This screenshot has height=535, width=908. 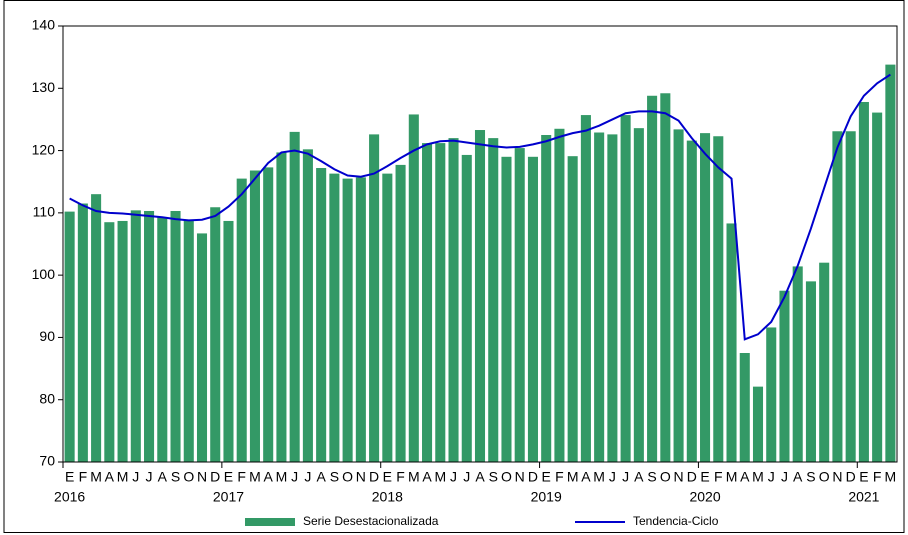 I want to click on x-year-label: 2020, so click(x=704, y=497).